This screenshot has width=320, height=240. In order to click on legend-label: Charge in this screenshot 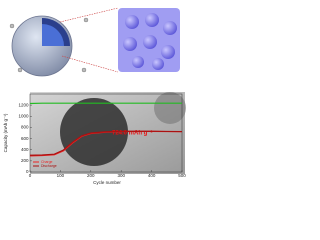, I will do `click(47, 162)`.